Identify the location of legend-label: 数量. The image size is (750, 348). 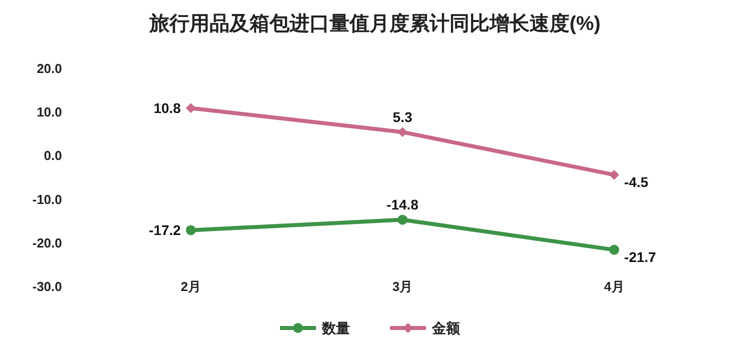
(335, 328).